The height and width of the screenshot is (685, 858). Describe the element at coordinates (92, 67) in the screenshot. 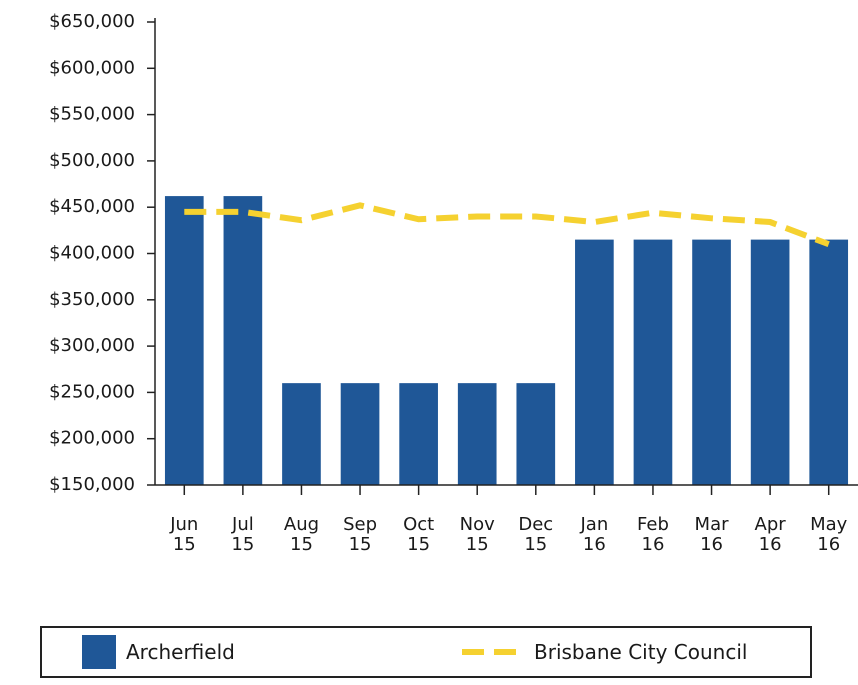

I see `y-tick-label: $600,000` at that location.